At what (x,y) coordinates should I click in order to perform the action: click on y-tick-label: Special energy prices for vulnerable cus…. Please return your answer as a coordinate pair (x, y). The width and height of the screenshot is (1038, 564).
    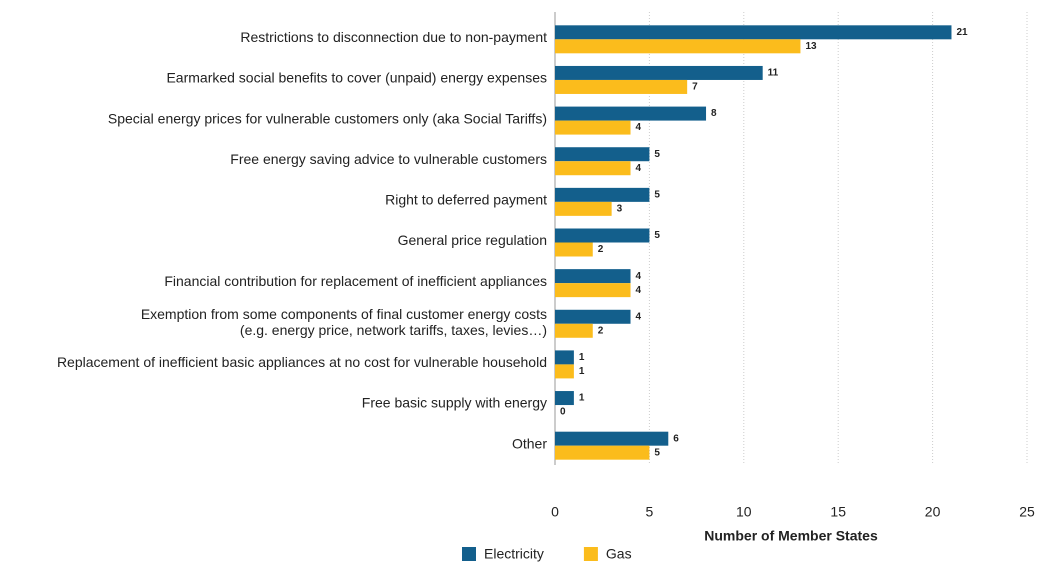
    Looking at the image, I should click on (327, 118).